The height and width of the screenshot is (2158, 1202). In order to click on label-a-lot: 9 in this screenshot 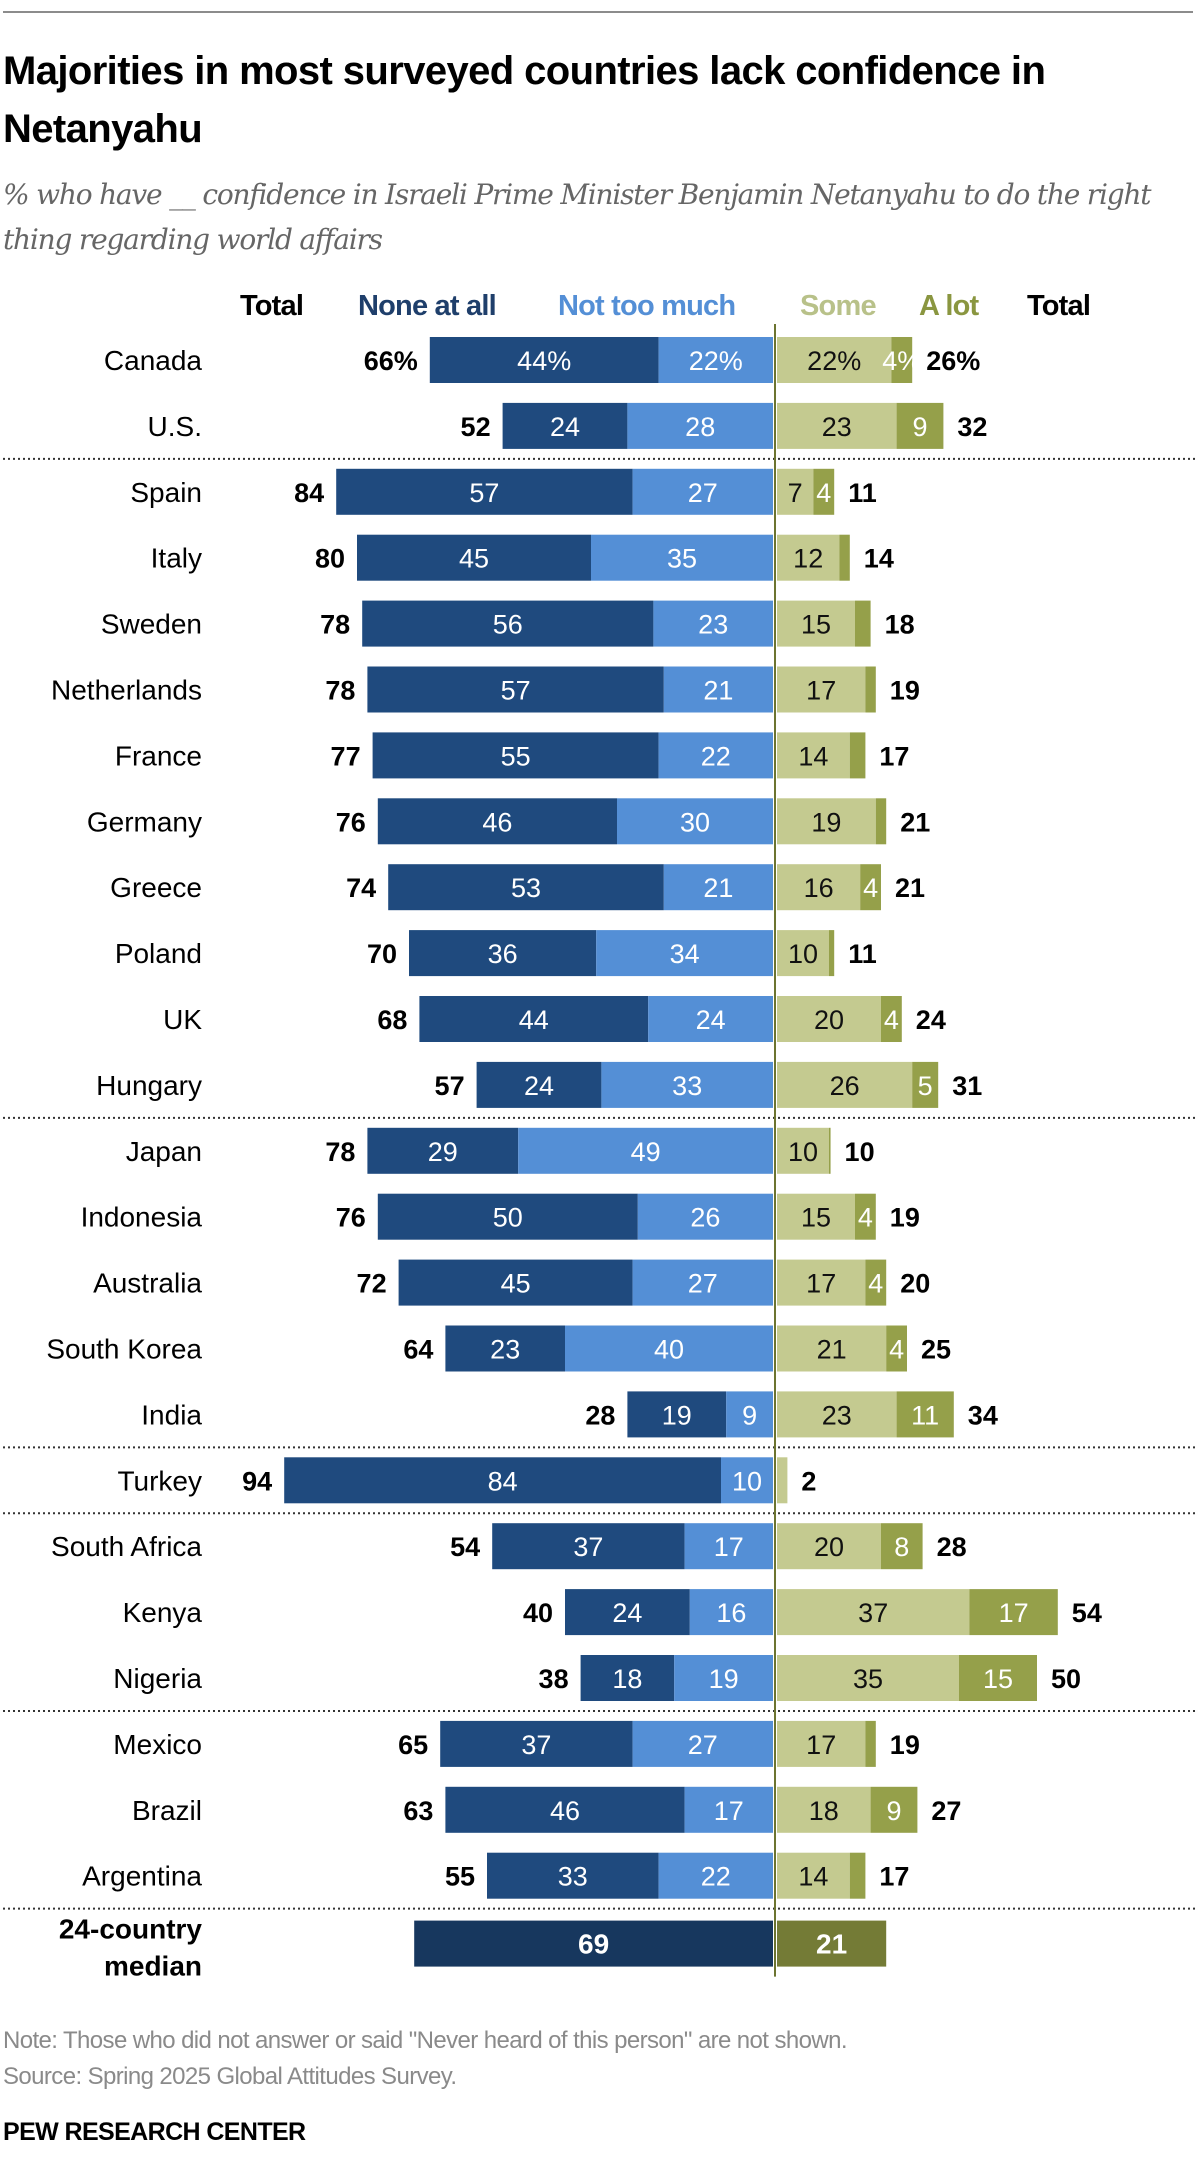, I will do `click(919, 427)`.